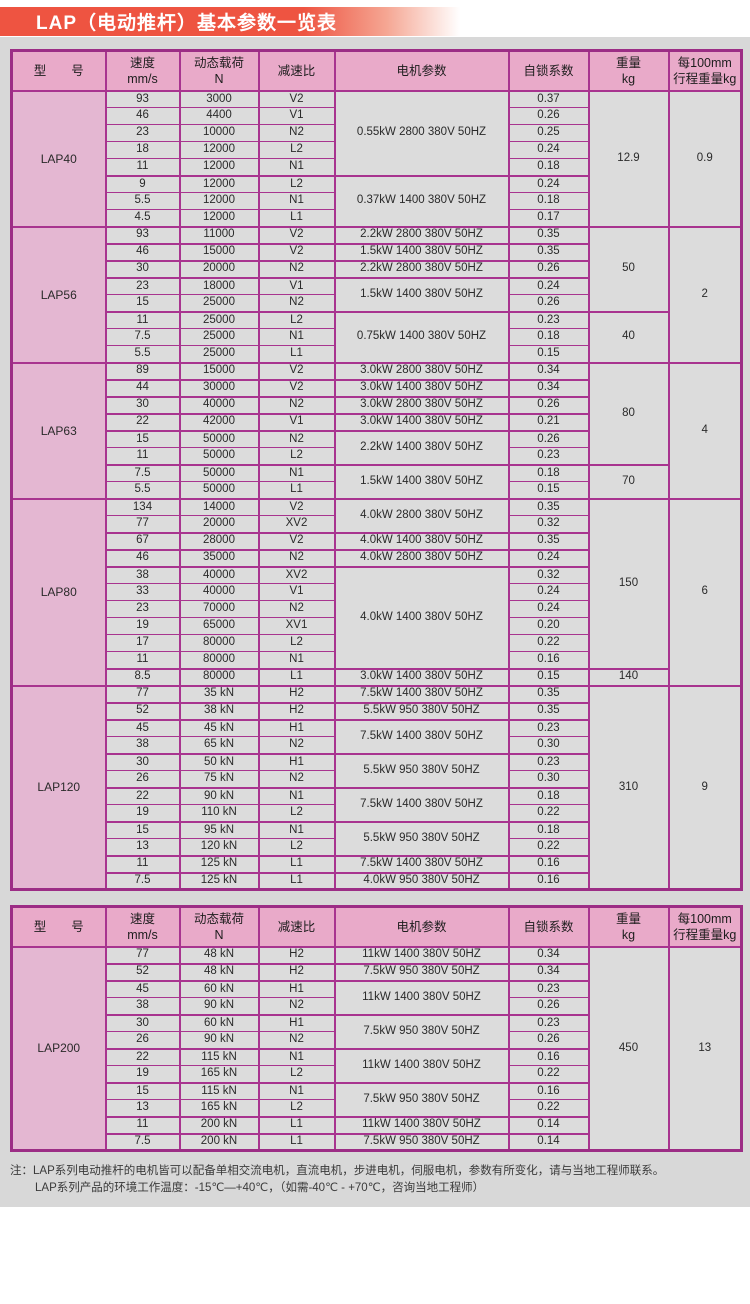  I want to click on load-cell: 35 kN, so click(219, 693).